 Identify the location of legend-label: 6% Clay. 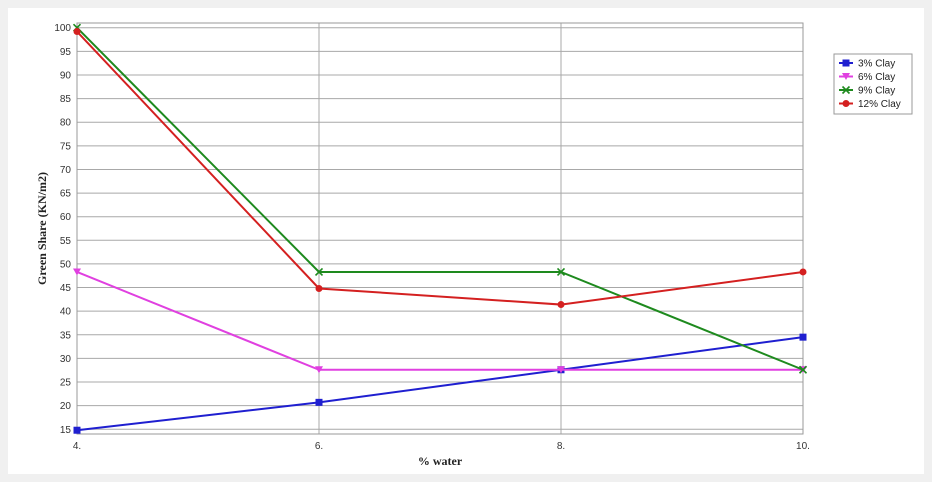
(876, 77).